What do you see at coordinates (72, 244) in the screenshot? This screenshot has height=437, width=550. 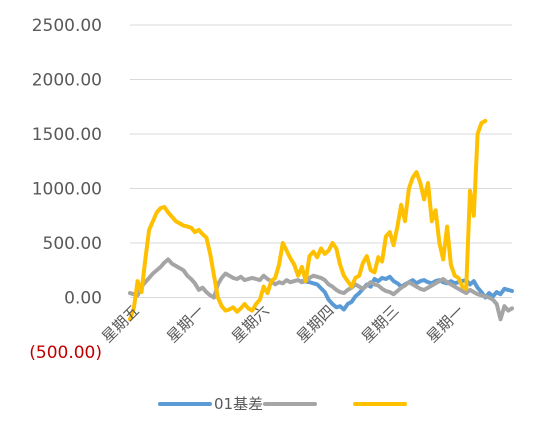 I see `y-tick-label: 500.00` at bounding box center [72, 244].